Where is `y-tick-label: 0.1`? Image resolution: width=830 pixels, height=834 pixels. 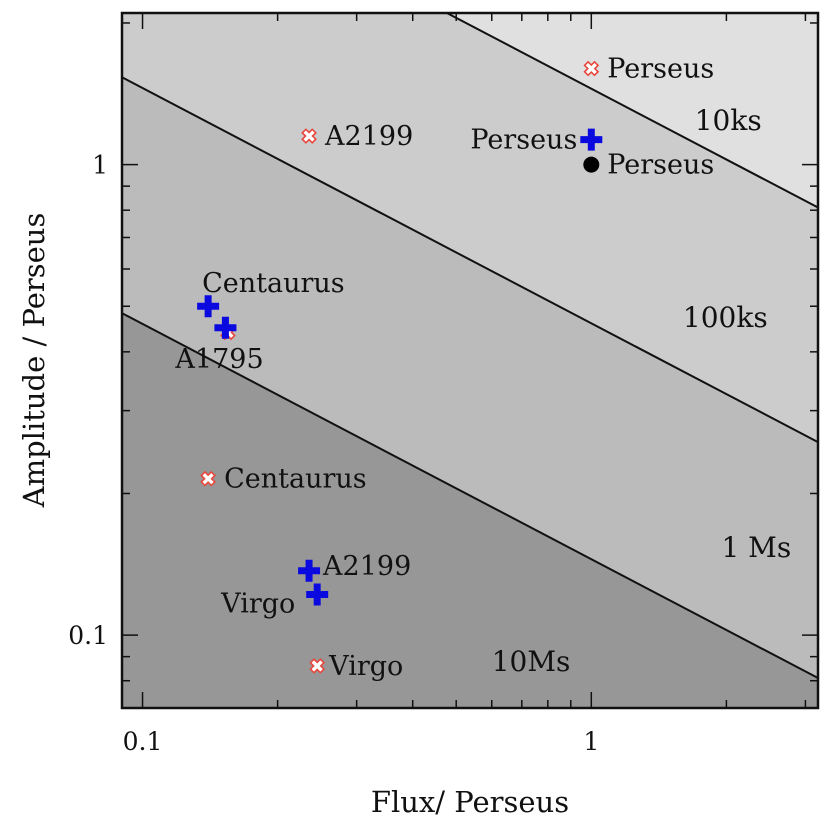
y-tick-label: 0.1 is located at coordinates (88, 635).